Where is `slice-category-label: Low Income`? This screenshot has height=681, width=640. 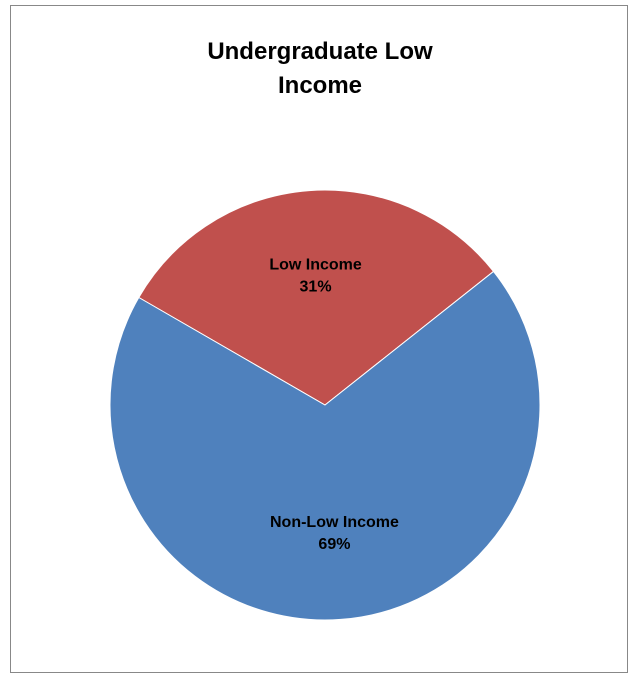
slice-category-label: Low Income is located at coordinates (315, 265).